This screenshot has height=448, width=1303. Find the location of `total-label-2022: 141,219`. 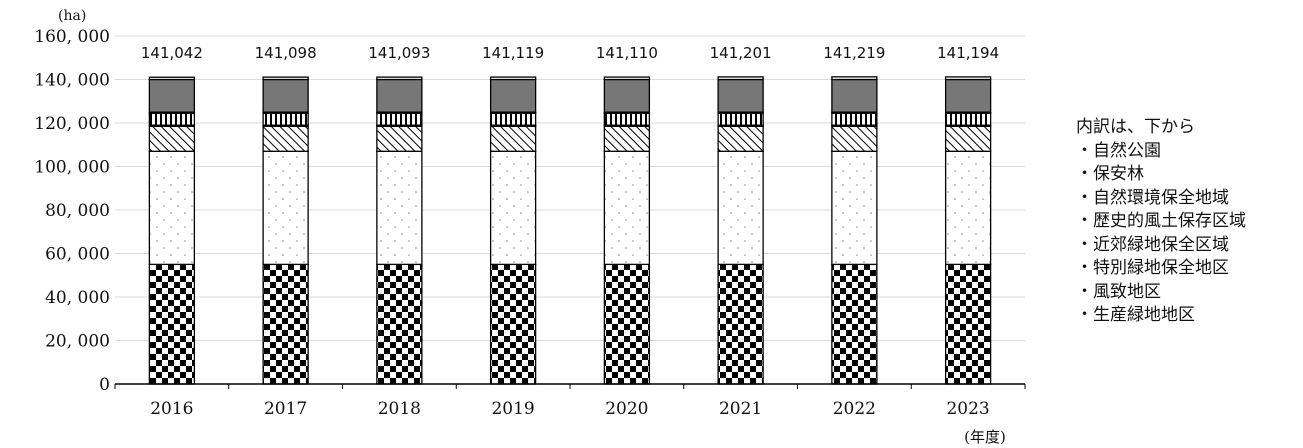

total-label-2022: 141,219 is located at coordinates (854, 53).